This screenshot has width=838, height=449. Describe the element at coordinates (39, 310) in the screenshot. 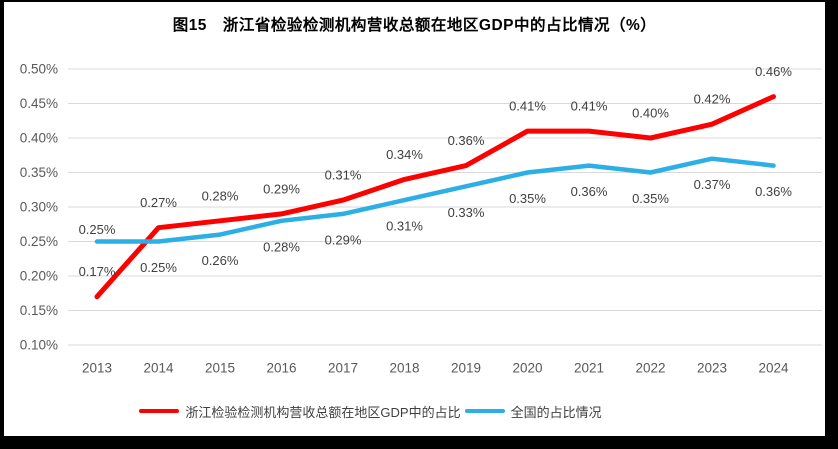

I see `y-axis-tick-label: 0.15%` at that location.